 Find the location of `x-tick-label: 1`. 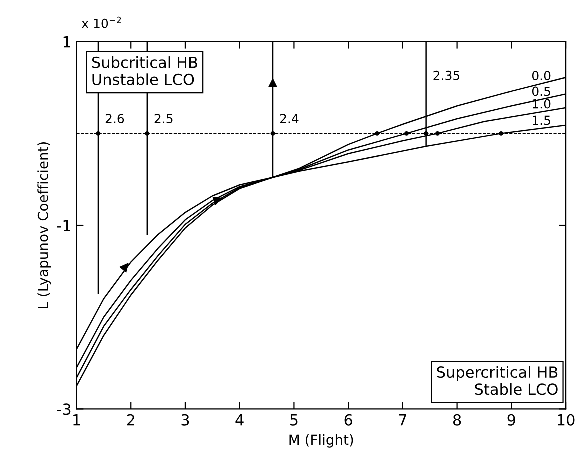

x-tick-label: 1 is located at coordinates (77, 420).